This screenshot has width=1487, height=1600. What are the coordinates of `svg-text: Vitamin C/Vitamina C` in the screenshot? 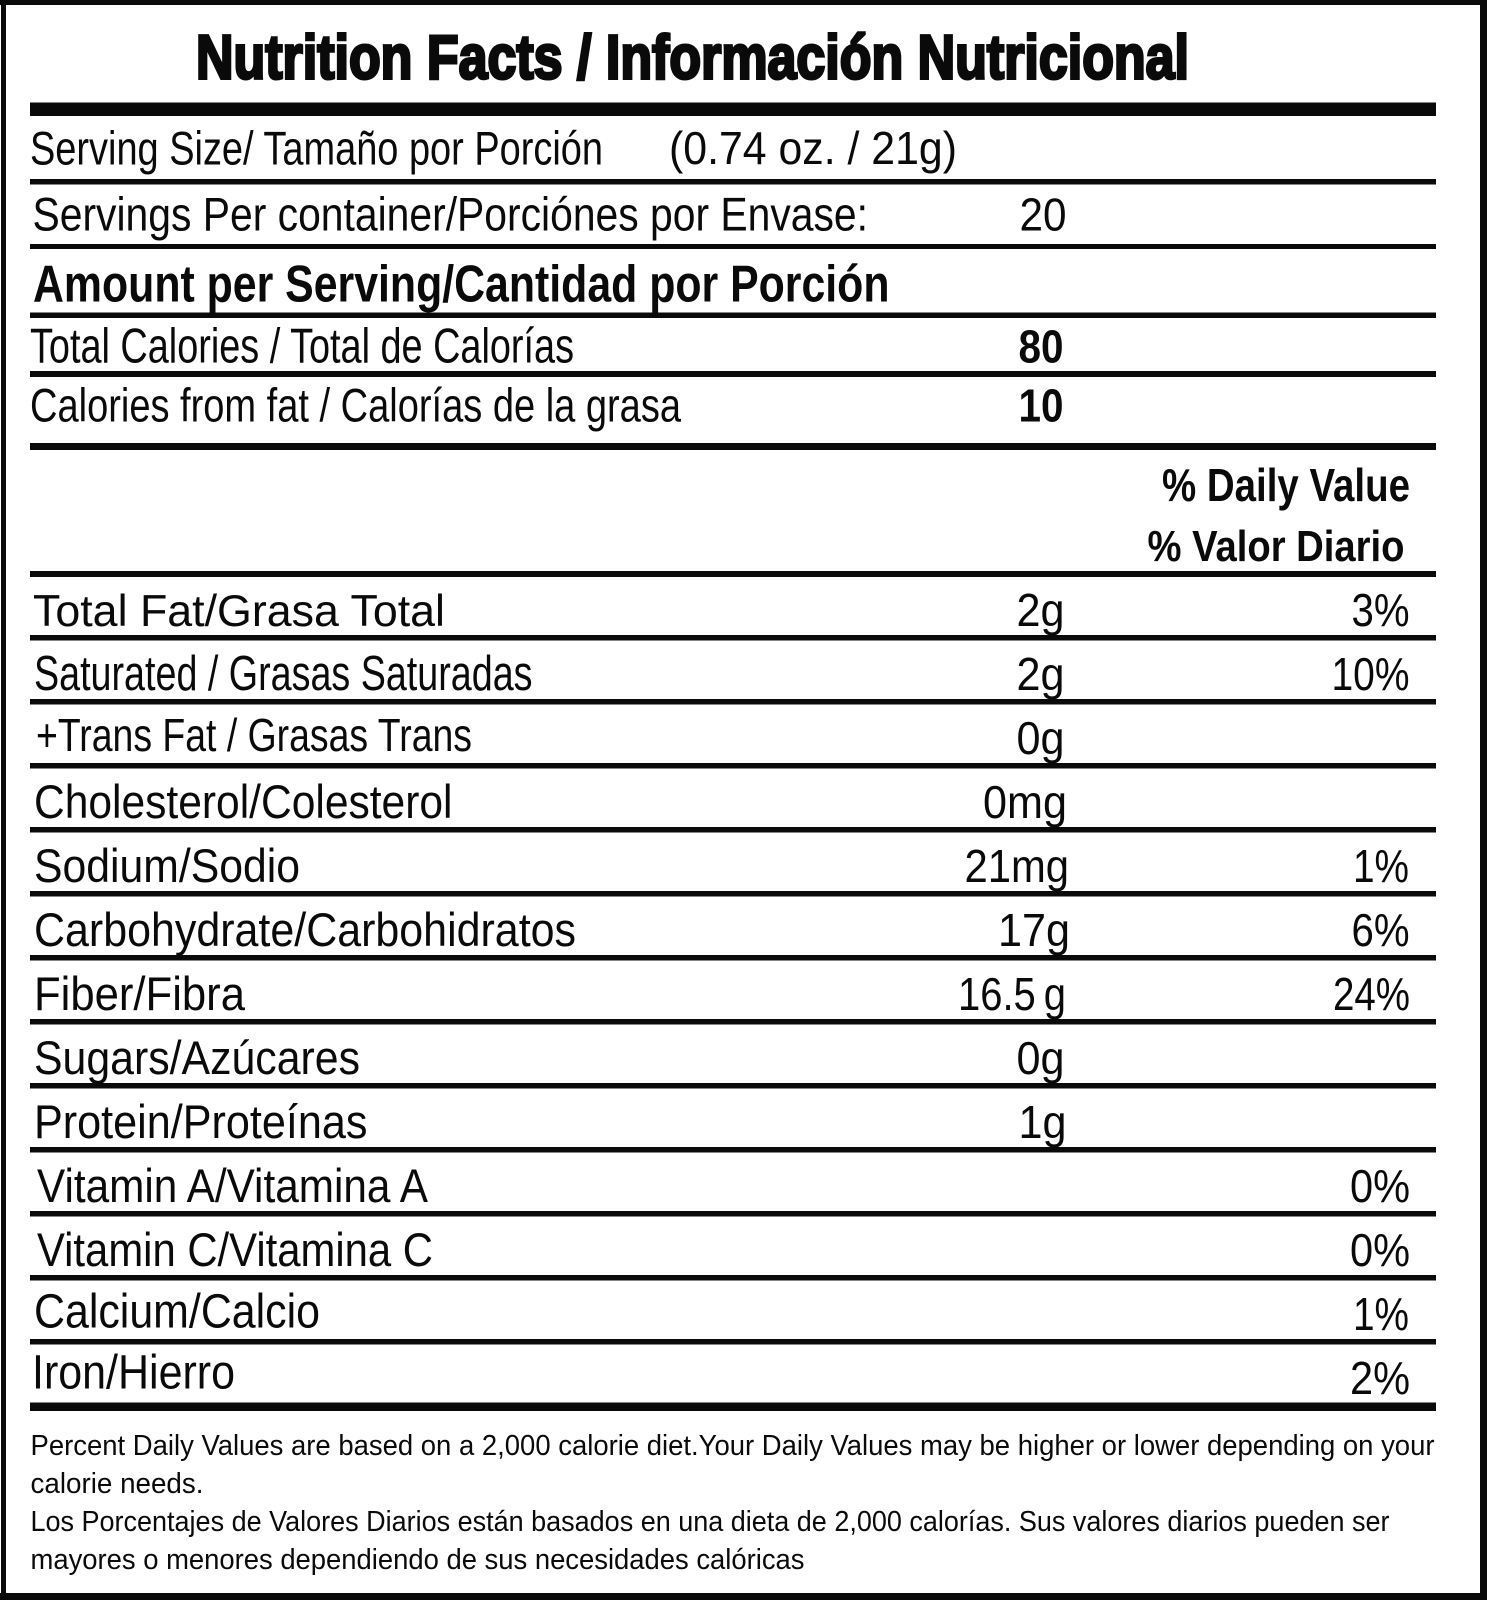 It's located at (235, 1249).